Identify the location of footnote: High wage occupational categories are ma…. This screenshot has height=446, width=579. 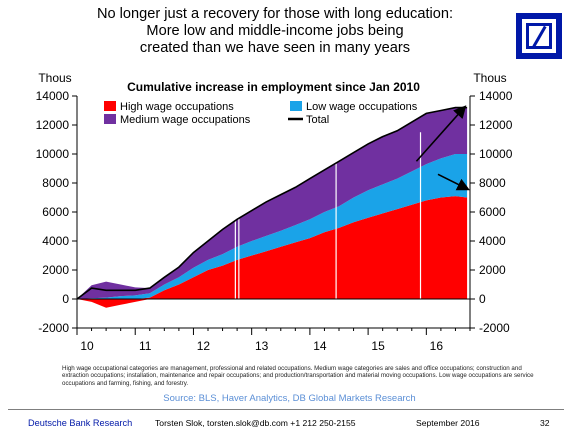
(298, 376).